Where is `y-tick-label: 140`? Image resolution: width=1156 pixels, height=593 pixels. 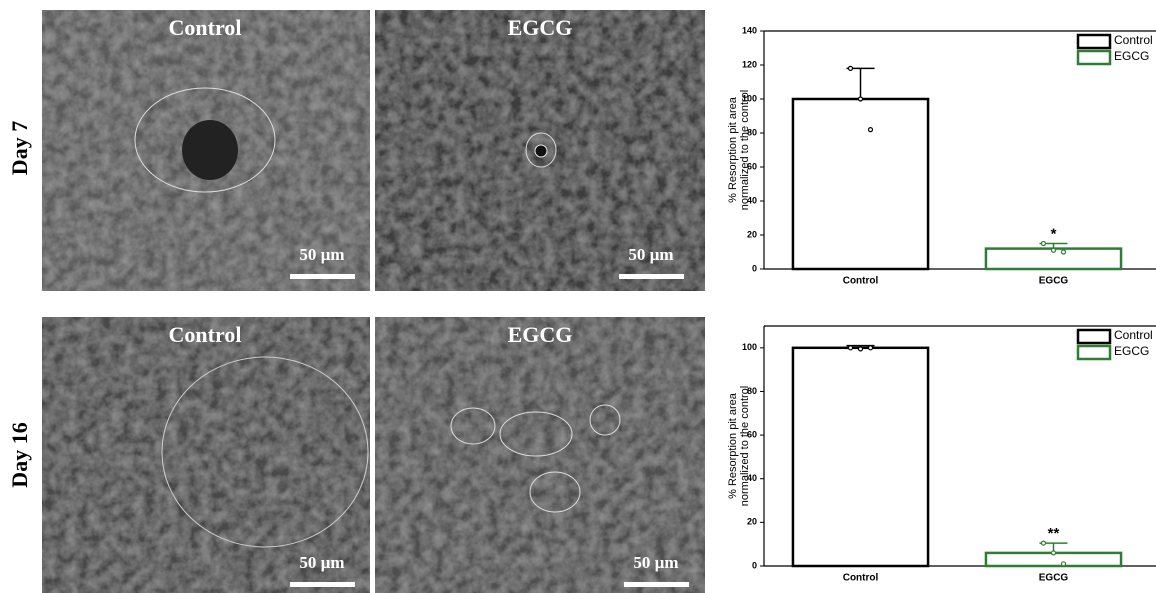
y-tick-label: 140 is located at coordinates (749, 30).